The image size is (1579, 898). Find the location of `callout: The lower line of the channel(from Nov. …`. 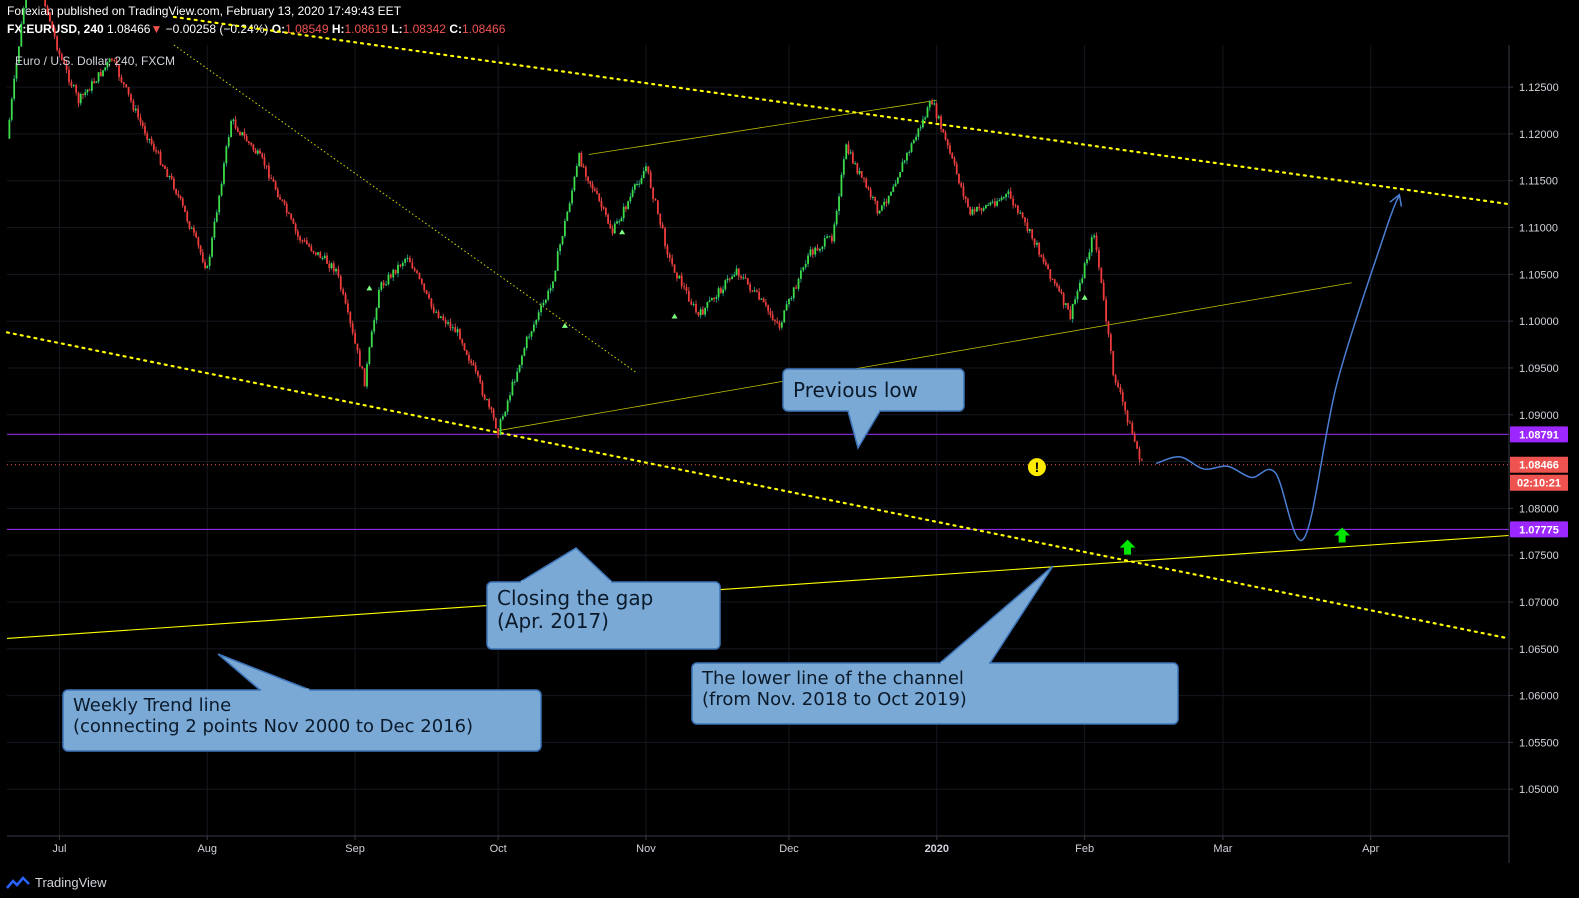

callout: The lower line of the channel(from Nov. … is located at coordinates (935, 645).